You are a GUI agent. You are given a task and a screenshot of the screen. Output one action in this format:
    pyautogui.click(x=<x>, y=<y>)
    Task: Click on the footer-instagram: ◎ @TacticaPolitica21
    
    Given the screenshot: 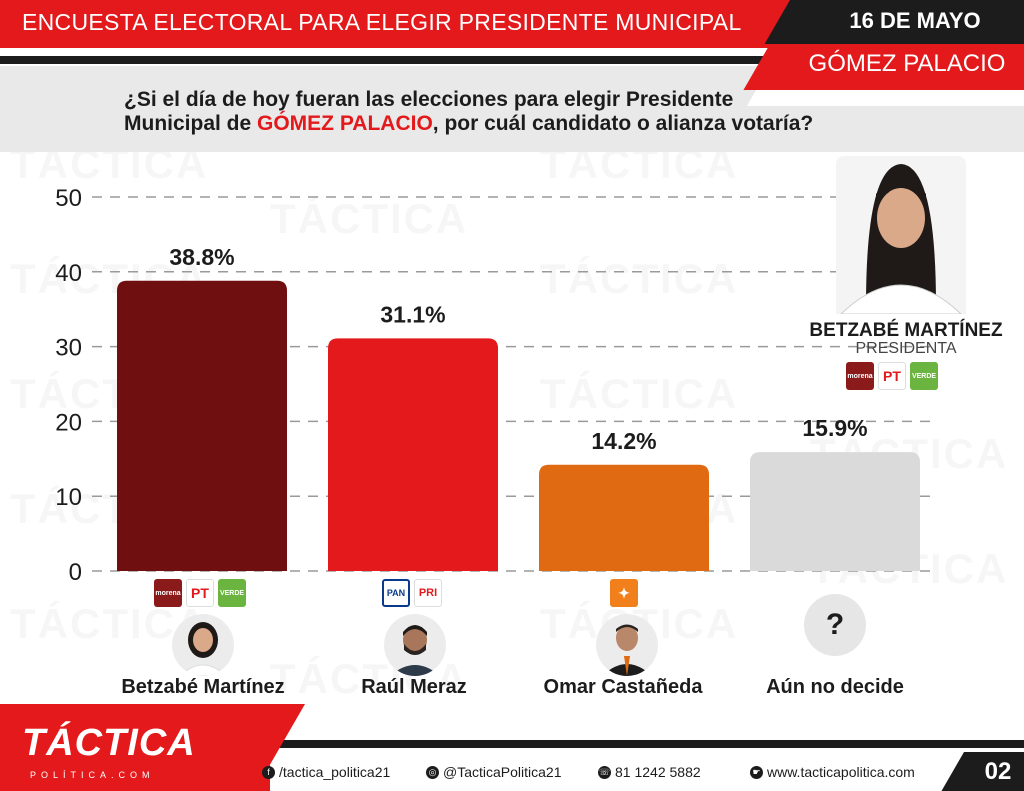 What is the action you would take?
    pyautogui.click(x=494, y=772)
    